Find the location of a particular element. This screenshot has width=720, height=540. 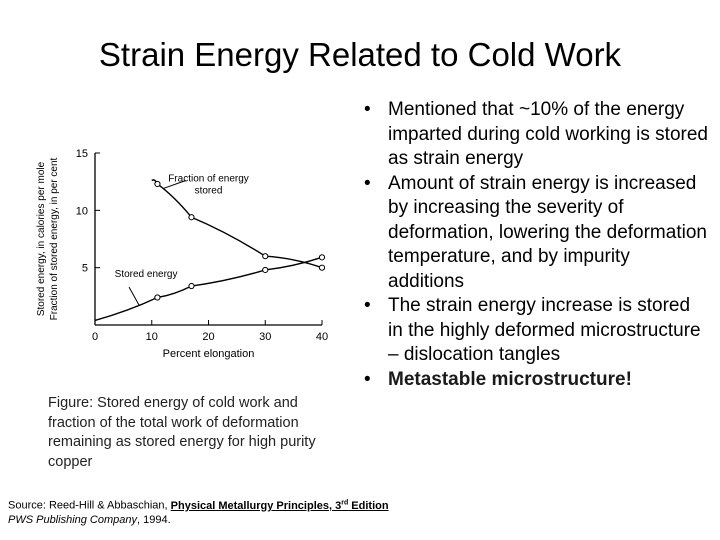

annotation-arrow-stored is located at coordinates (134, 296).